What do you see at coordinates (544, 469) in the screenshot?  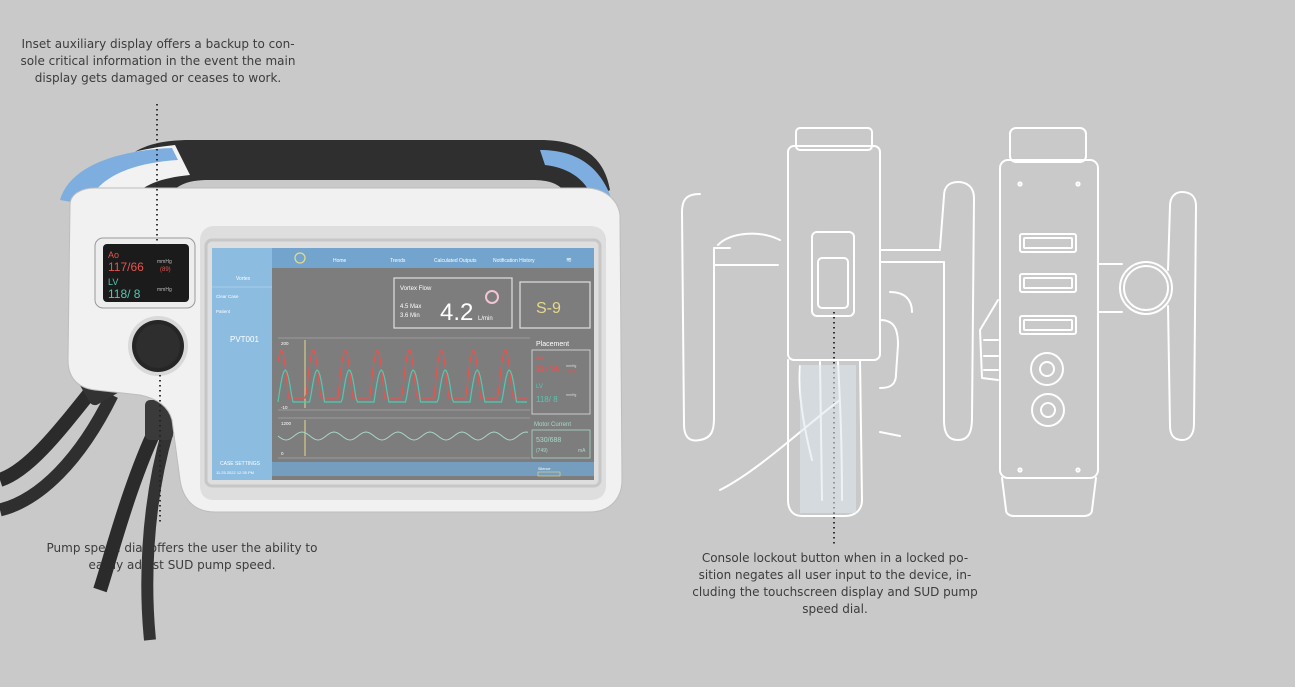 I see `silence-label: Silence` at bounding box center [544, 469].